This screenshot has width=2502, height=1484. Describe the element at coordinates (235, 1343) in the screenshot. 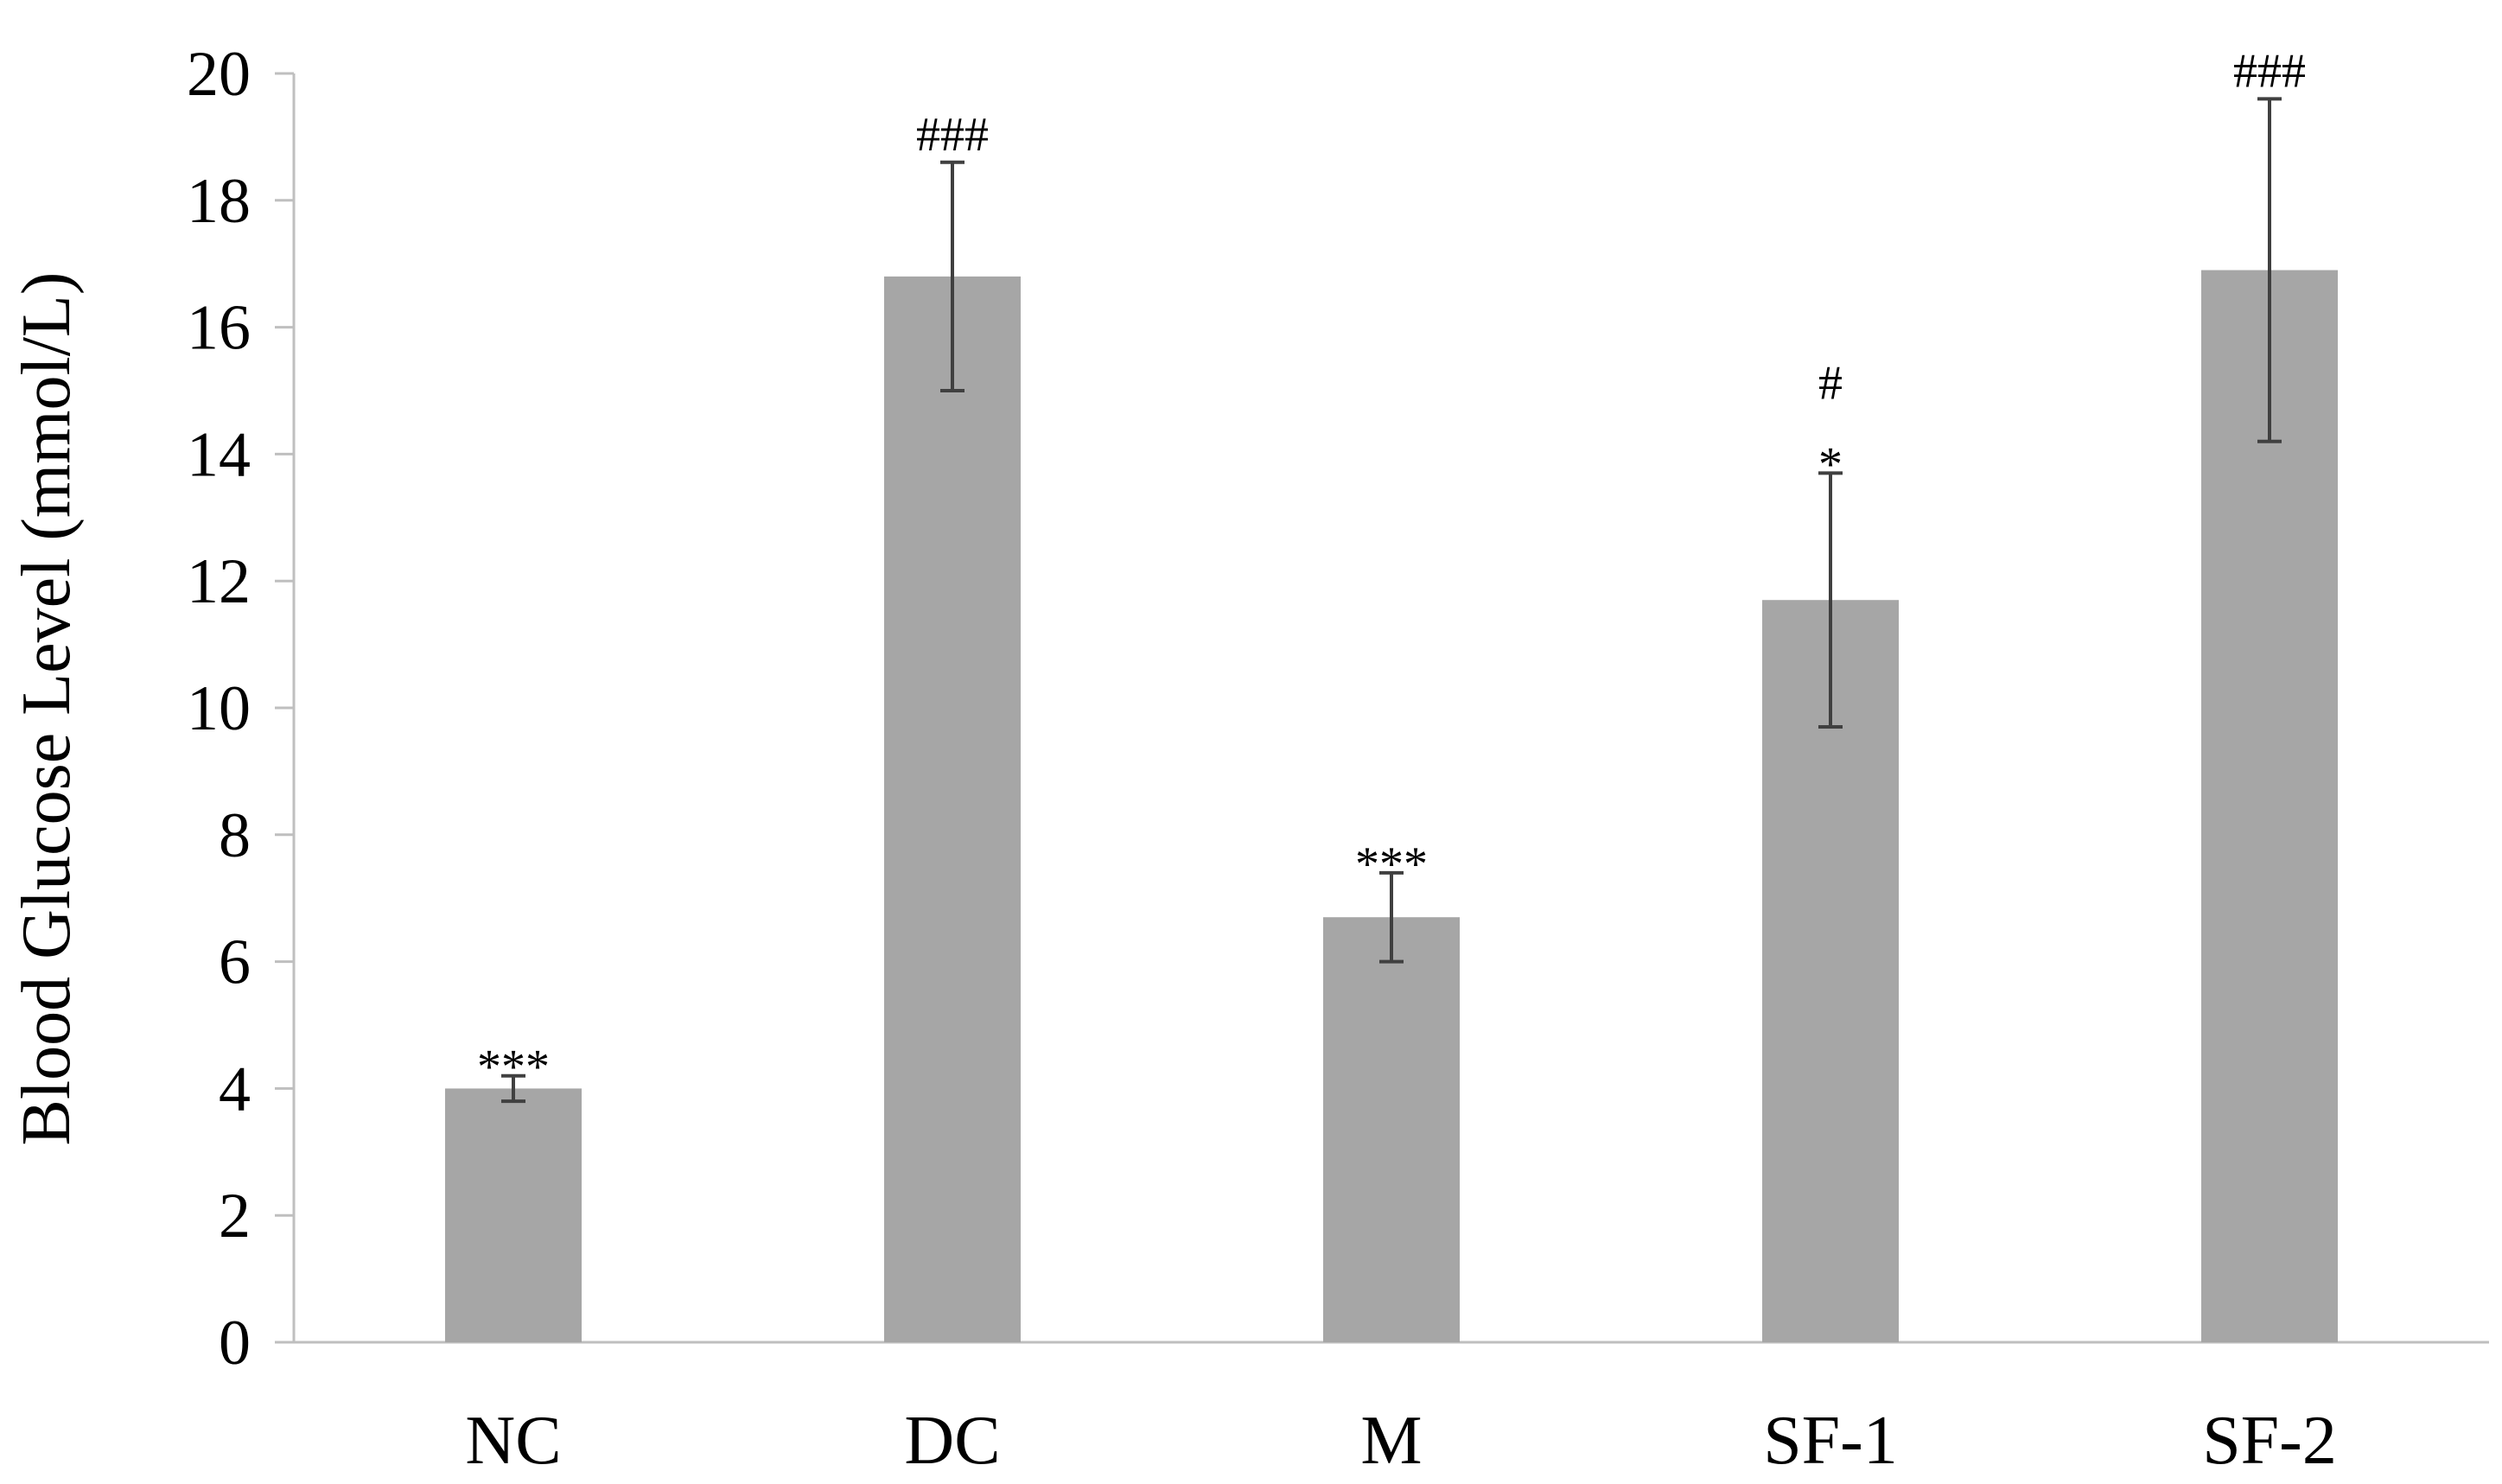

I see `y-tick-label: 0` at that location.